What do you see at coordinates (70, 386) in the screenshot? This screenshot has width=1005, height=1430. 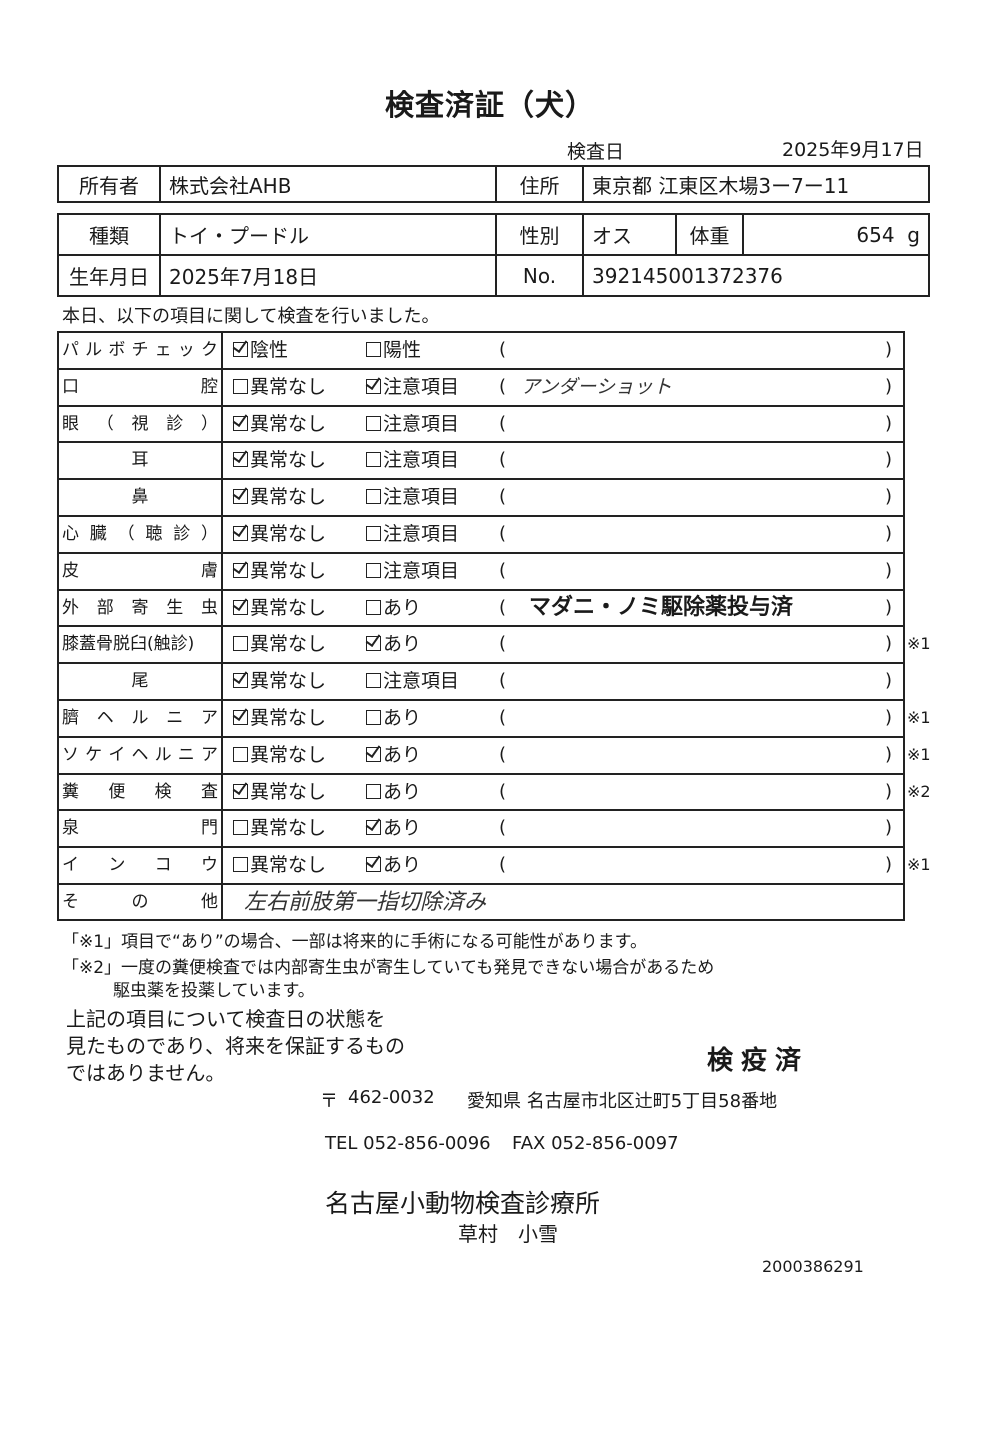 I see `row-label-char: 口` at bounding box center [70, 386].